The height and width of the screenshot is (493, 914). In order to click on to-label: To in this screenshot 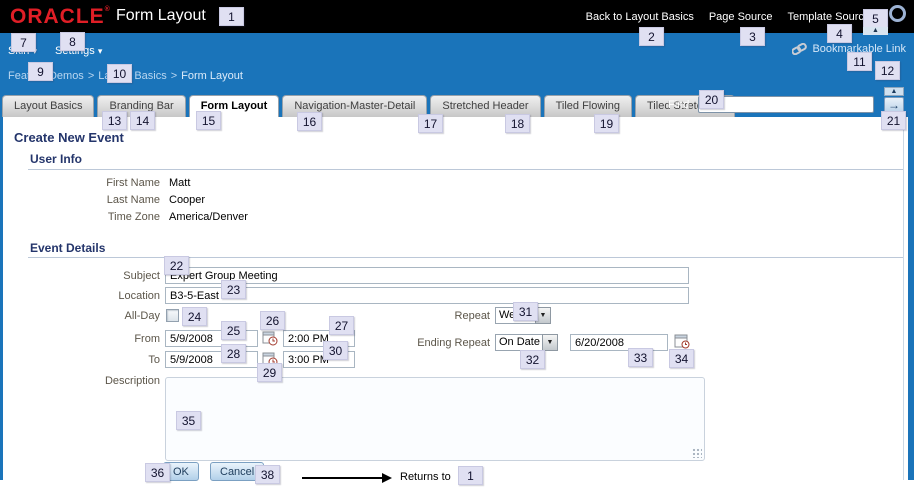, I will do `click(154, 360)`.